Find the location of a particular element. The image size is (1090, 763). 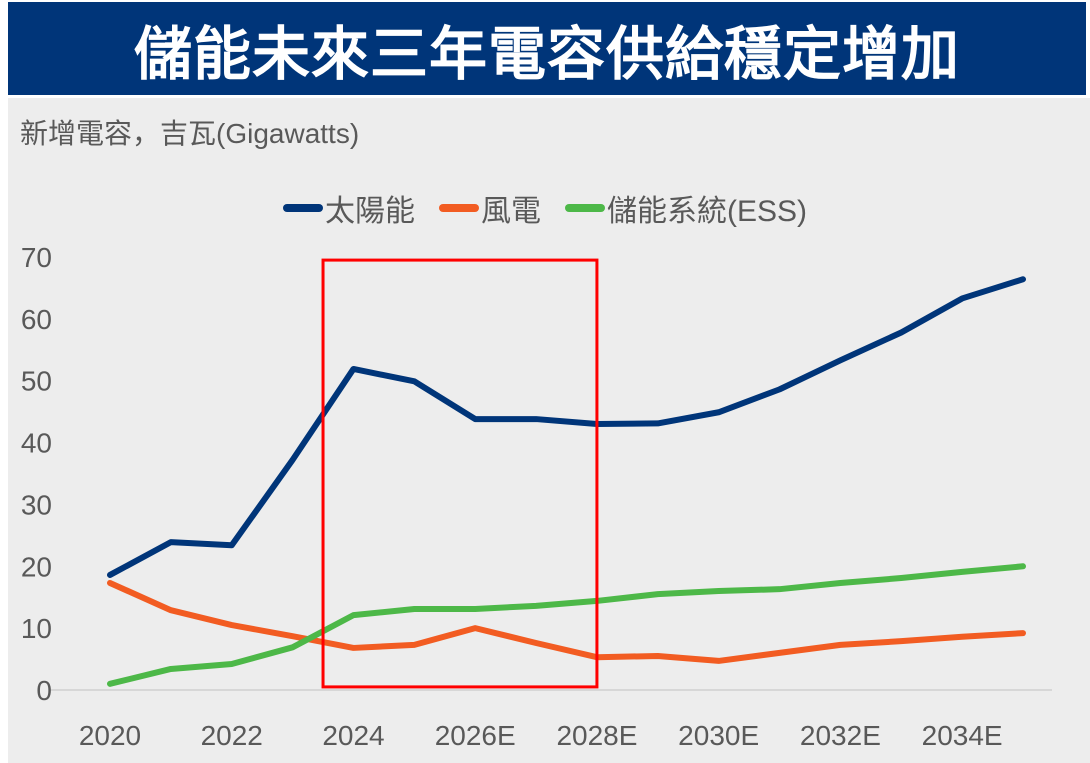

x-tick-label: 2028E is located at coordinates (596, 735).